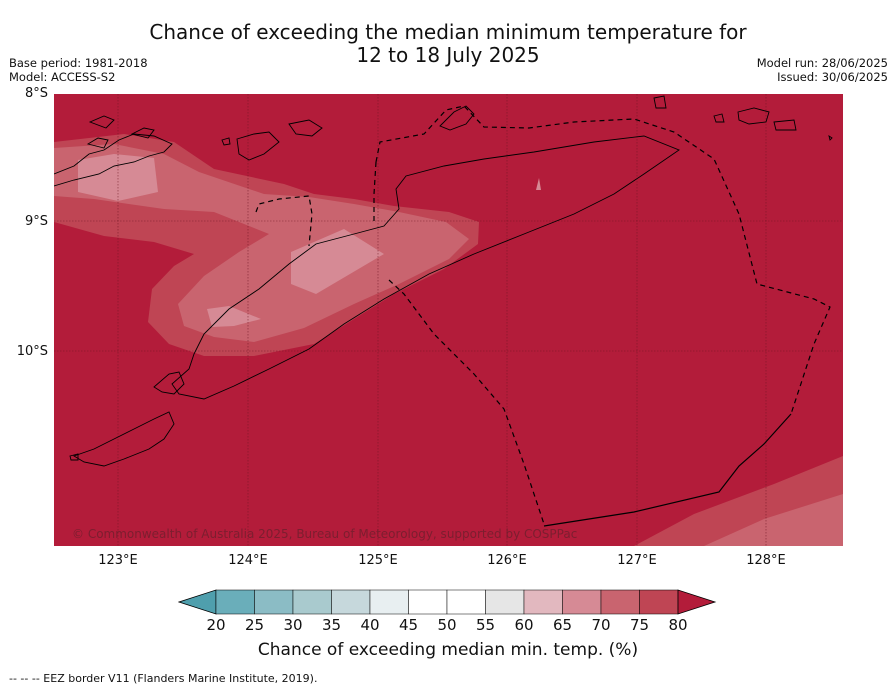  What do you see at coordinates (36, 221) in the screenshot?
I see `lat-label-9s: 9°S` at bounding box center [36, 221].